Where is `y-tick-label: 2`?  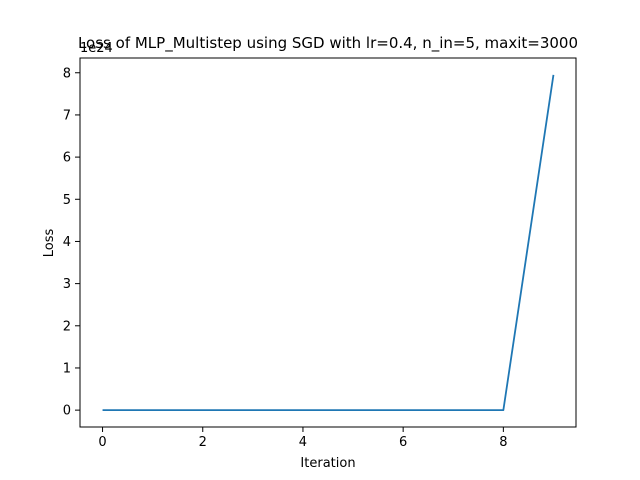 y-tick-label: 2 is located at coordinates (67, 326).